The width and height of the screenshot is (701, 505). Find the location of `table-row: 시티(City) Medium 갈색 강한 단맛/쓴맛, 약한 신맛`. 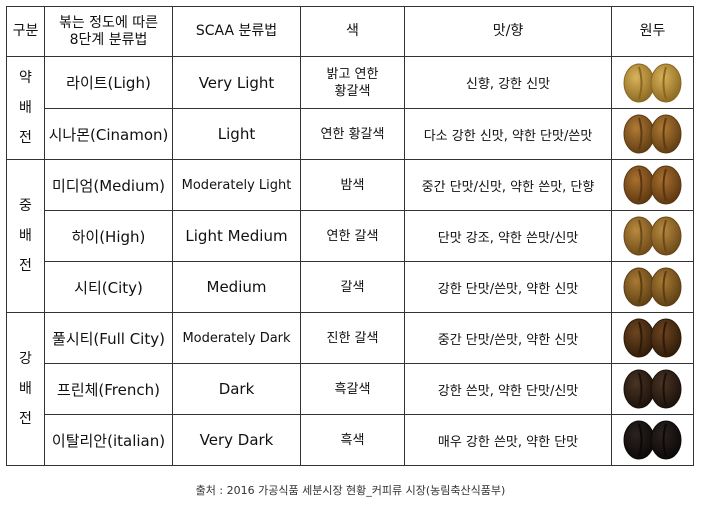

table-row: 시티(City) Medium 갈색 강한 단맛/쓴맛, 약한 신맛 is located at coordinates (350, 287).